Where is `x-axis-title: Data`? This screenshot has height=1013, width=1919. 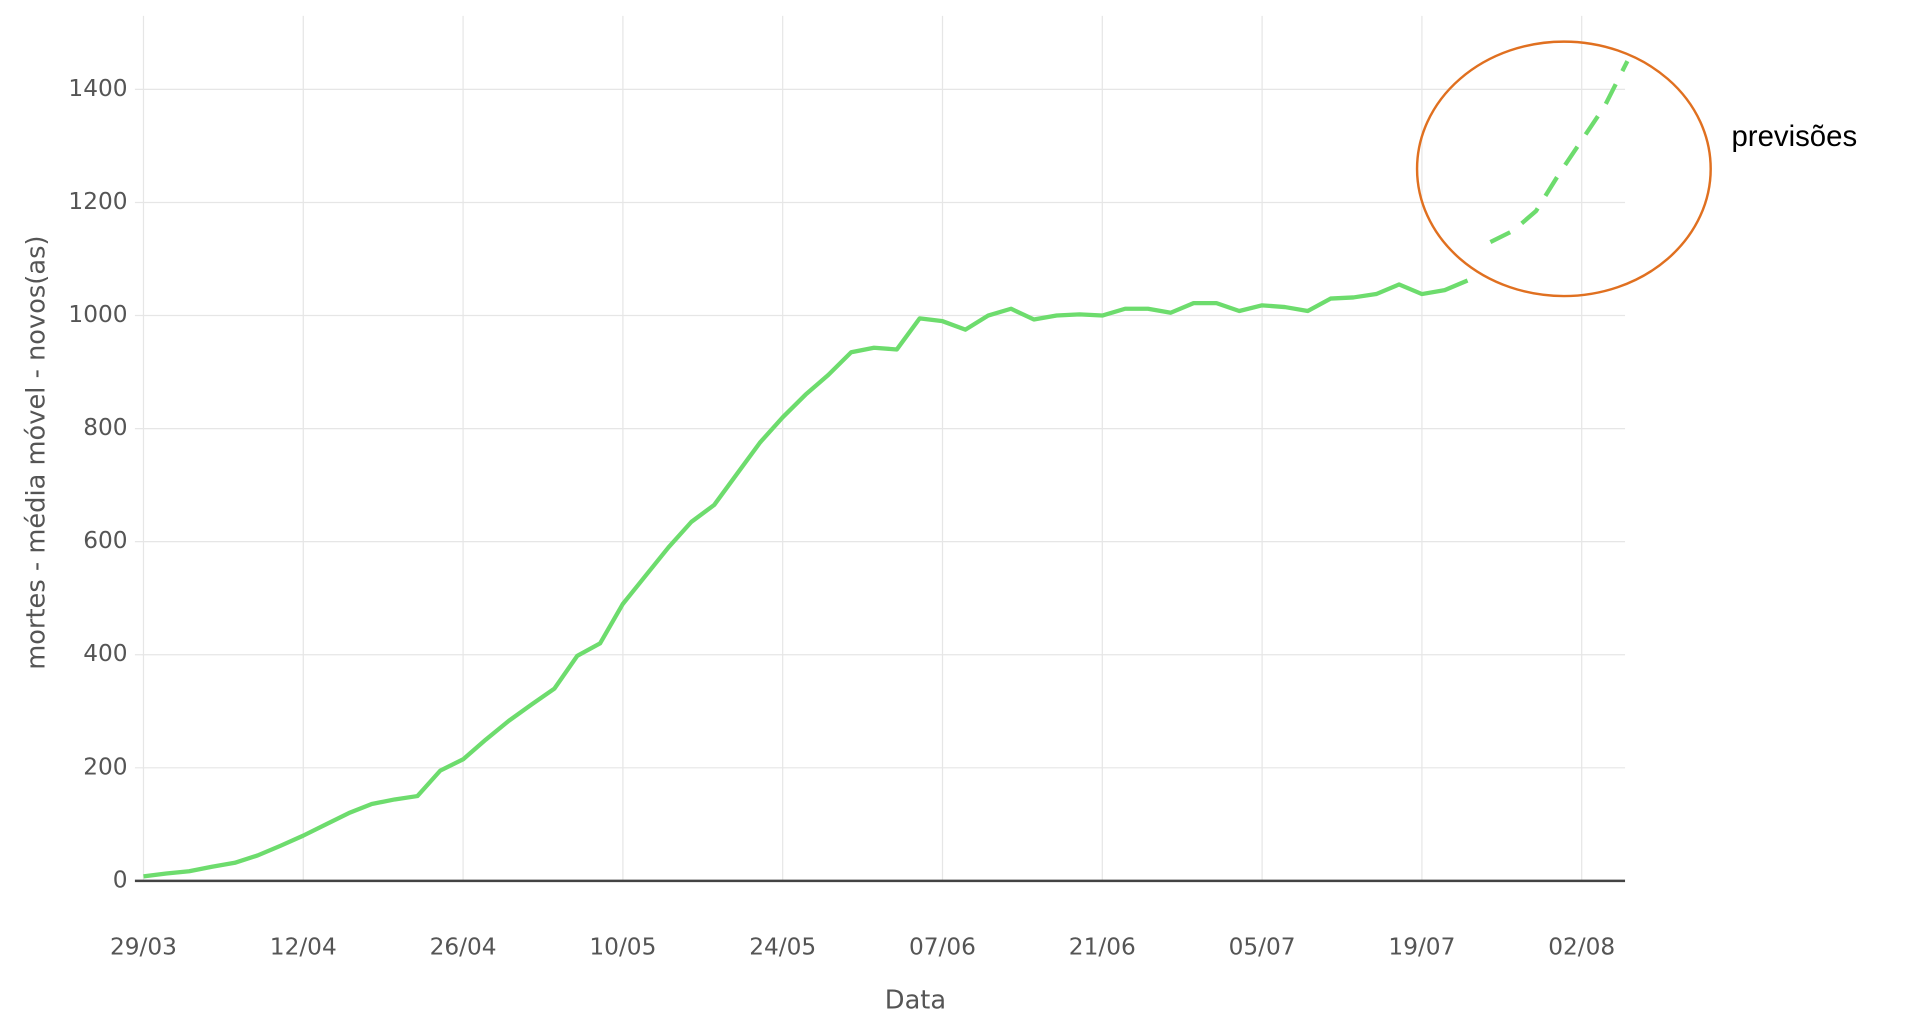 x-axis-title: Data is located at coordinates (915, 999).